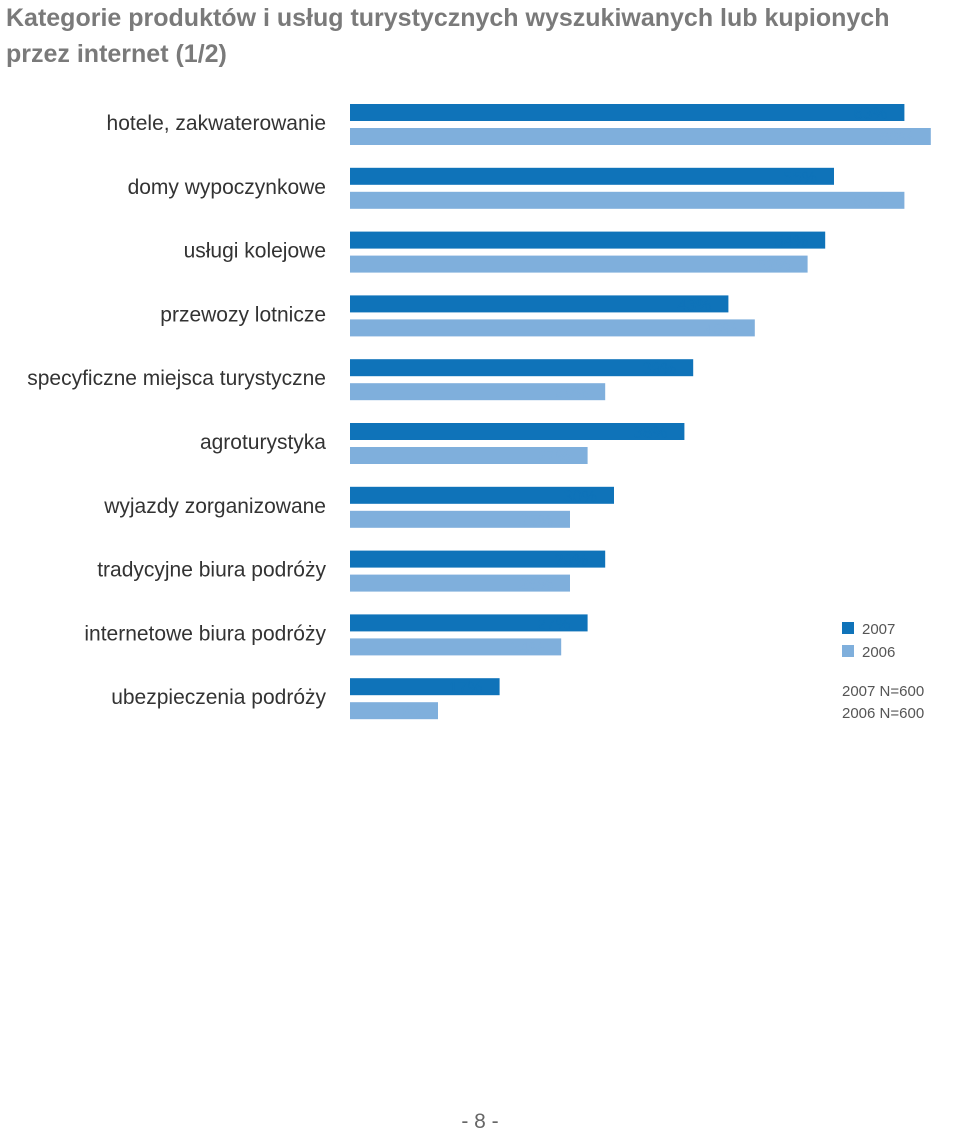 This screenshot has width=960, height=1134. Describe the element at coordinates (878, 629) in the screenshot. I see `legend-label-2007: 2007` at that location.